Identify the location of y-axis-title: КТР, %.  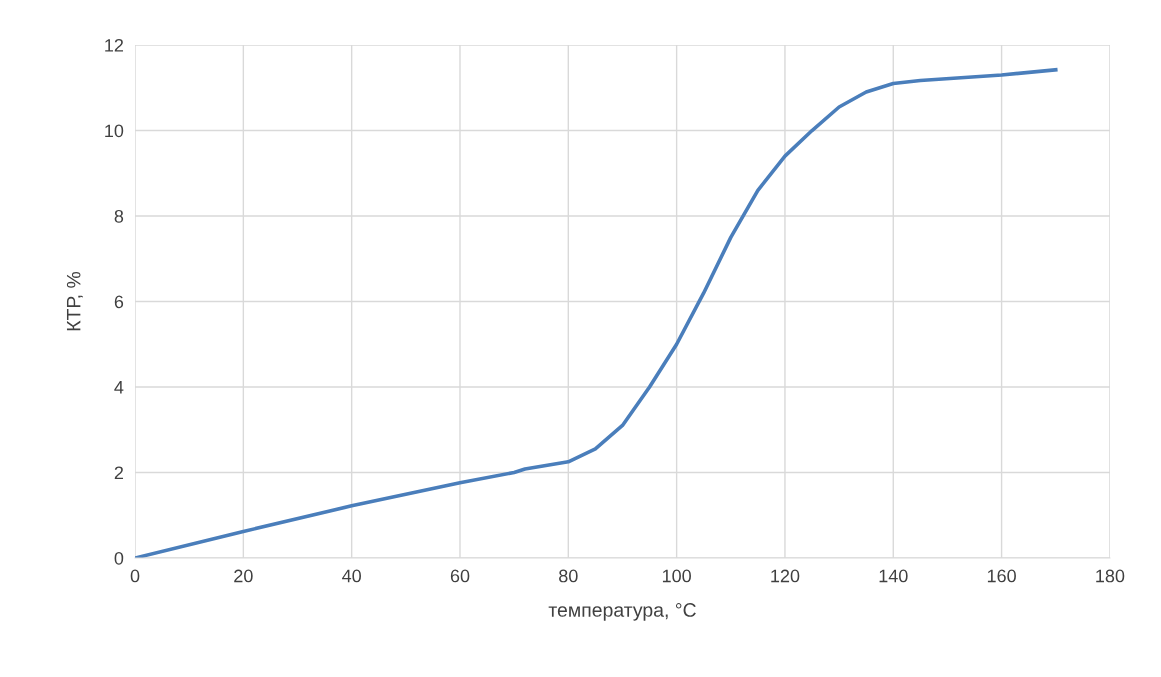
(74, 301).